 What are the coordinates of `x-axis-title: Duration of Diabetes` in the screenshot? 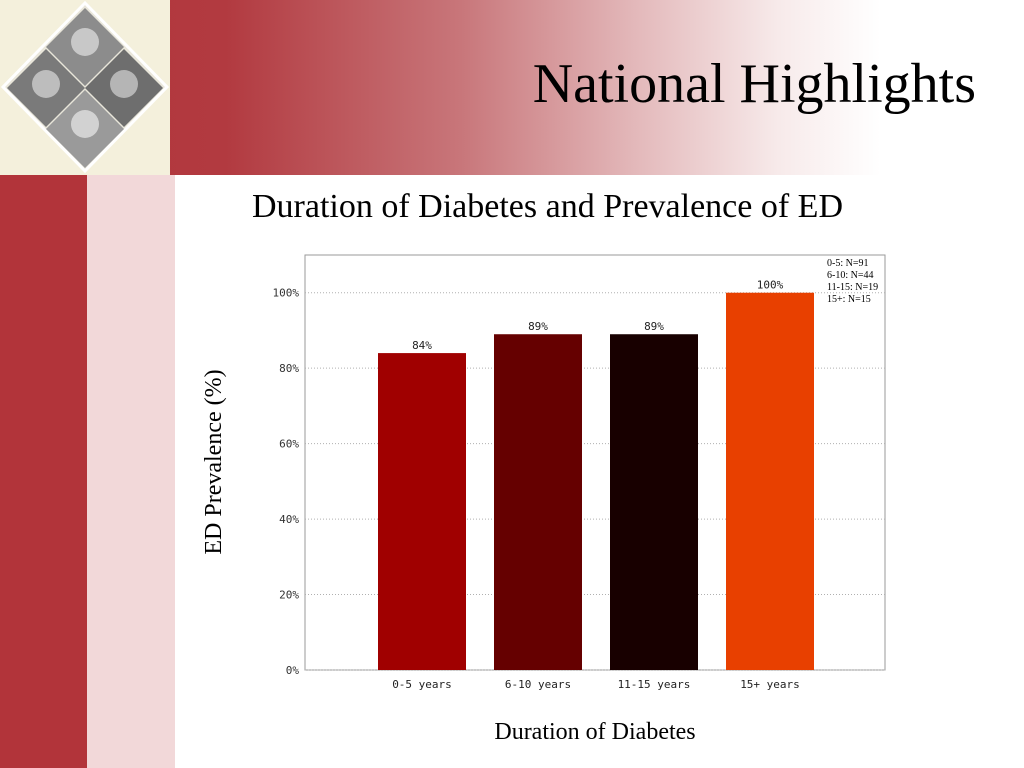 It's located at (594, 732).